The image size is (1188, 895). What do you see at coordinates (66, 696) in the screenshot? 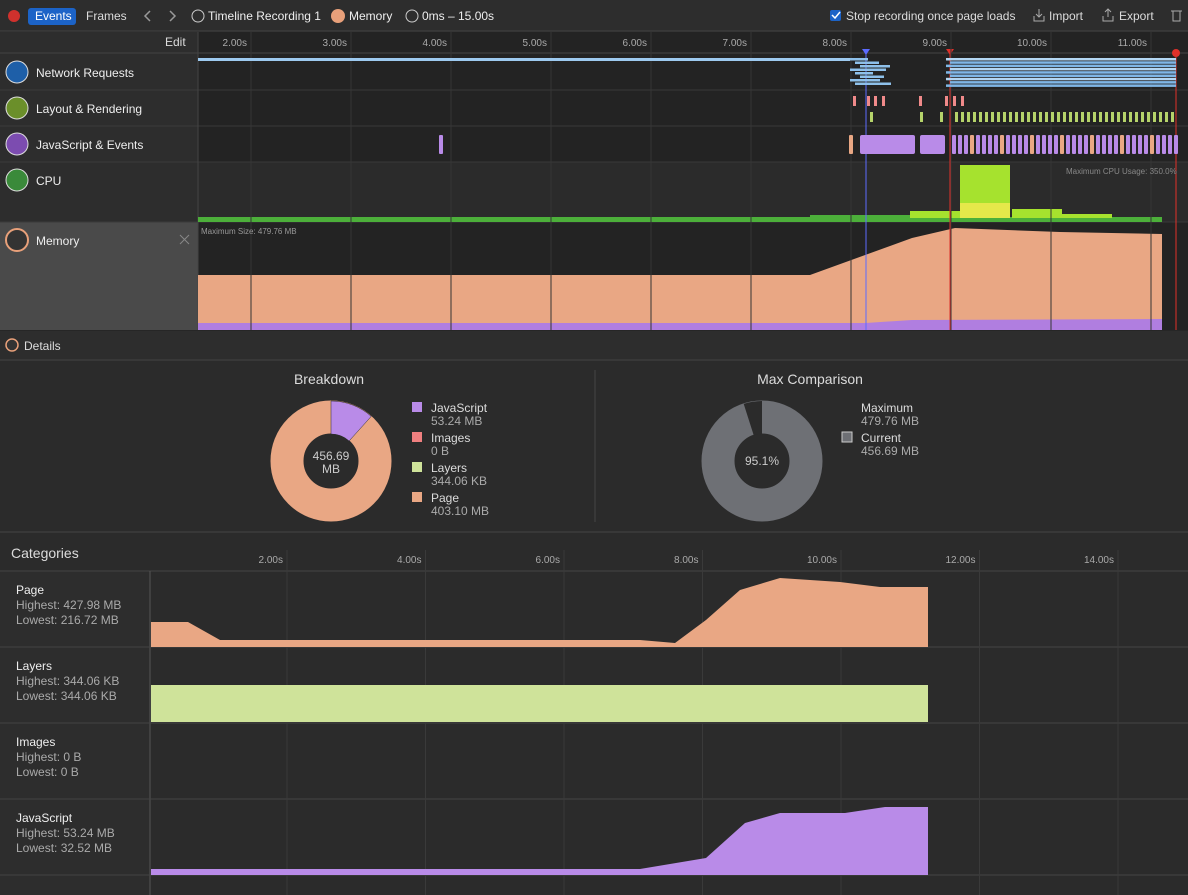
I see `category-lowest: Lowest: 344.06 KB` at bounding box center [66, 696].